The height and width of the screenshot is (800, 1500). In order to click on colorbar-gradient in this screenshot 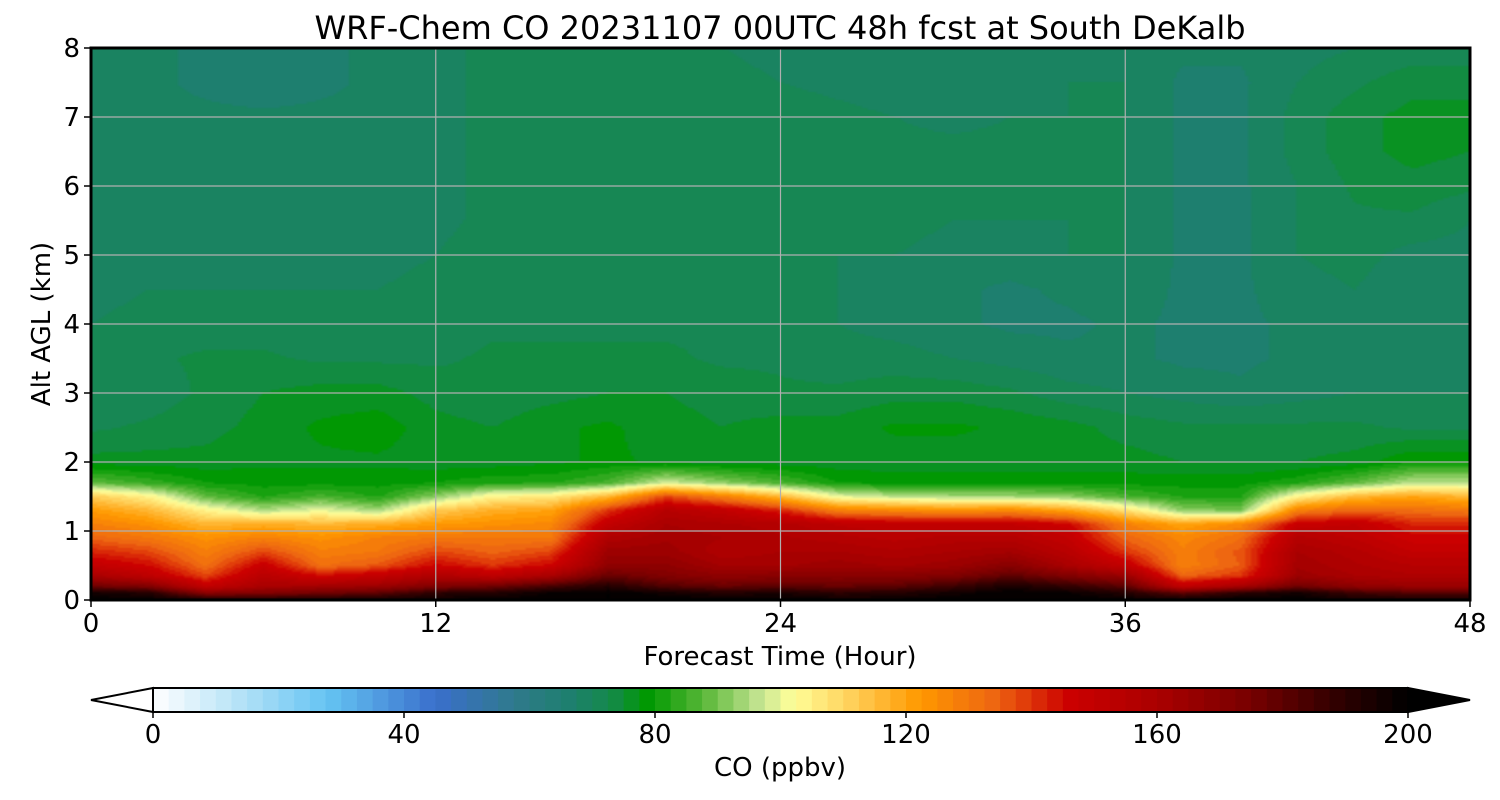, I will do `click(781, 700)`.